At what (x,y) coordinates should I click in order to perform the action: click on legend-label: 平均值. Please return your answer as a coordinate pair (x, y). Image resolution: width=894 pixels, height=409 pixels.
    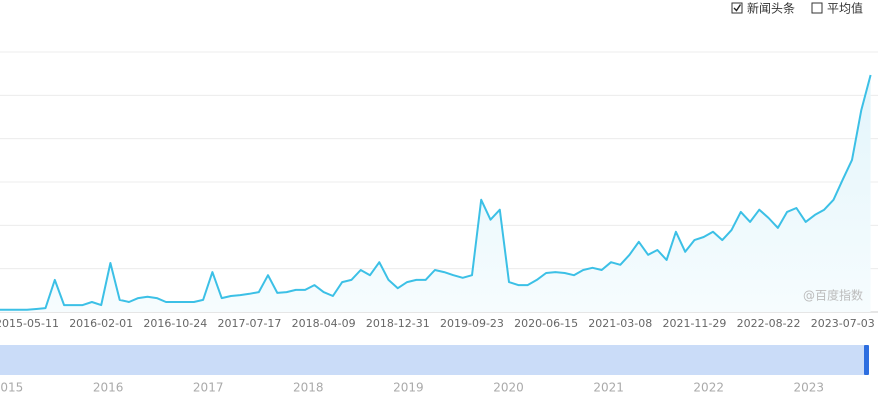
    Looking at the image, I should click on (845, 8).